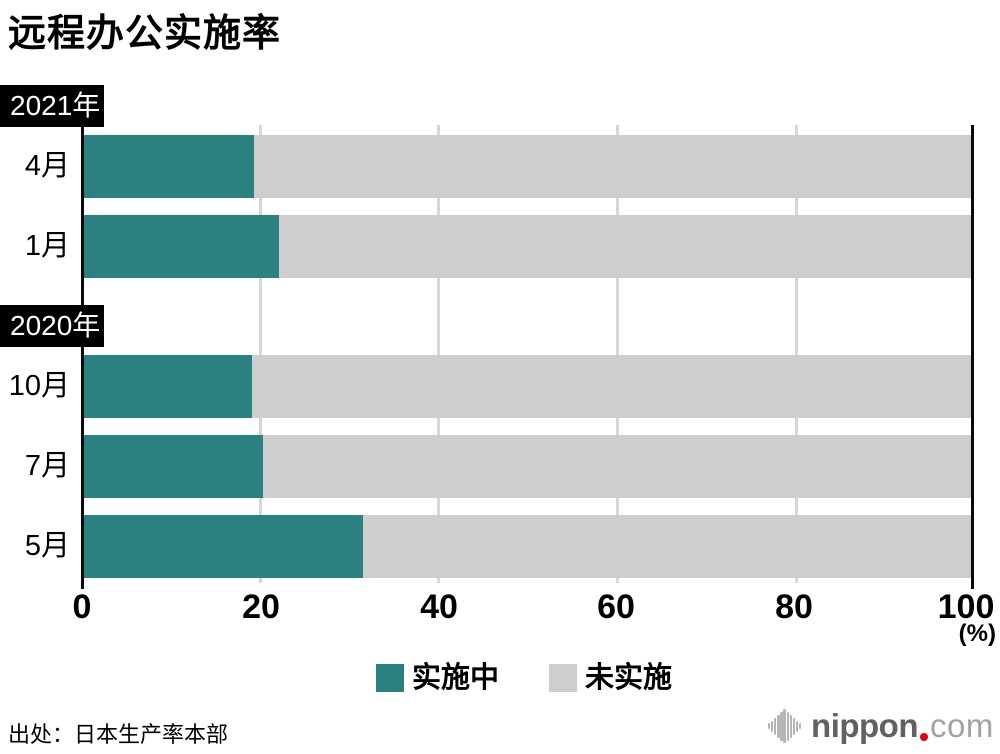 The width and height of the screenshot is (1000, 754). Describe the element at coordinates (563, 678) in the screenshot. I see `legend-swatch-not-implementing` at that location.